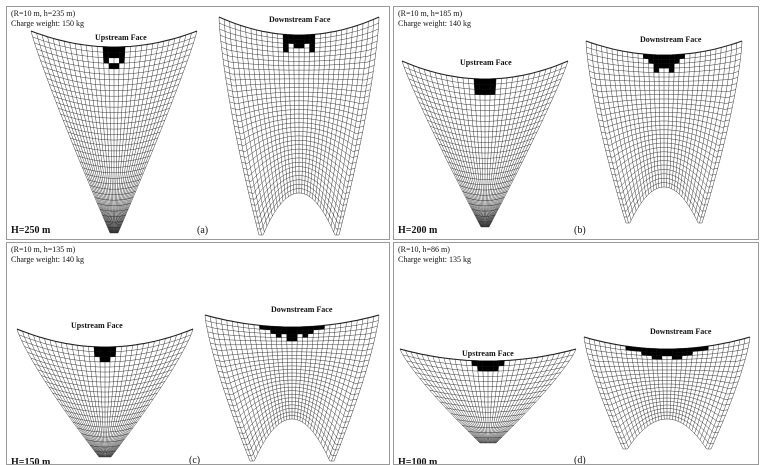  Describe the element at coordinates (580, 230) in the screenshot. I see `panel-b-label: (b)` at that location.